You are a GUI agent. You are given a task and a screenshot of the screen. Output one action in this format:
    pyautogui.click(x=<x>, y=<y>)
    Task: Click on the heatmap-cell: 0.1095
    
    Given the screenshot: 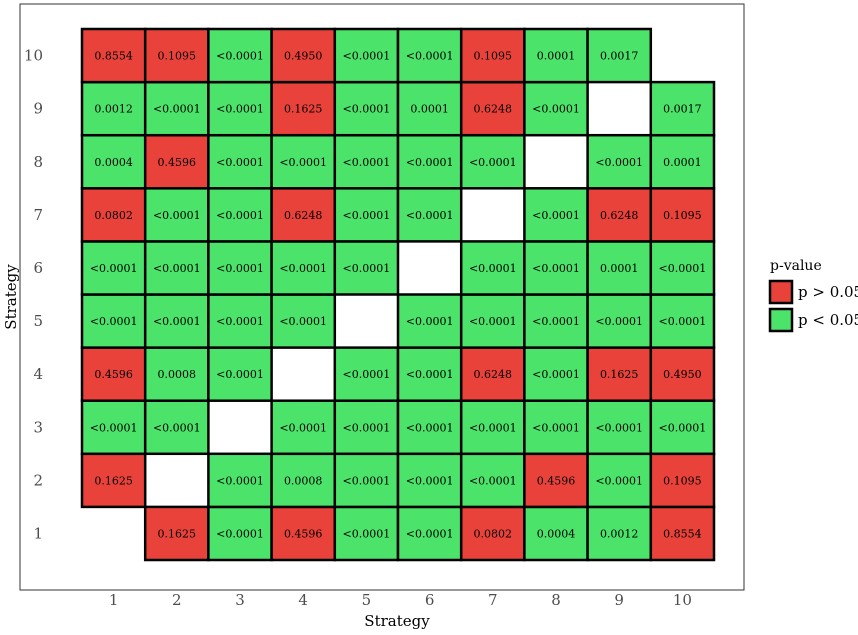 What is the action you would take?
    pyautogui.click(x=176, y=55)
    